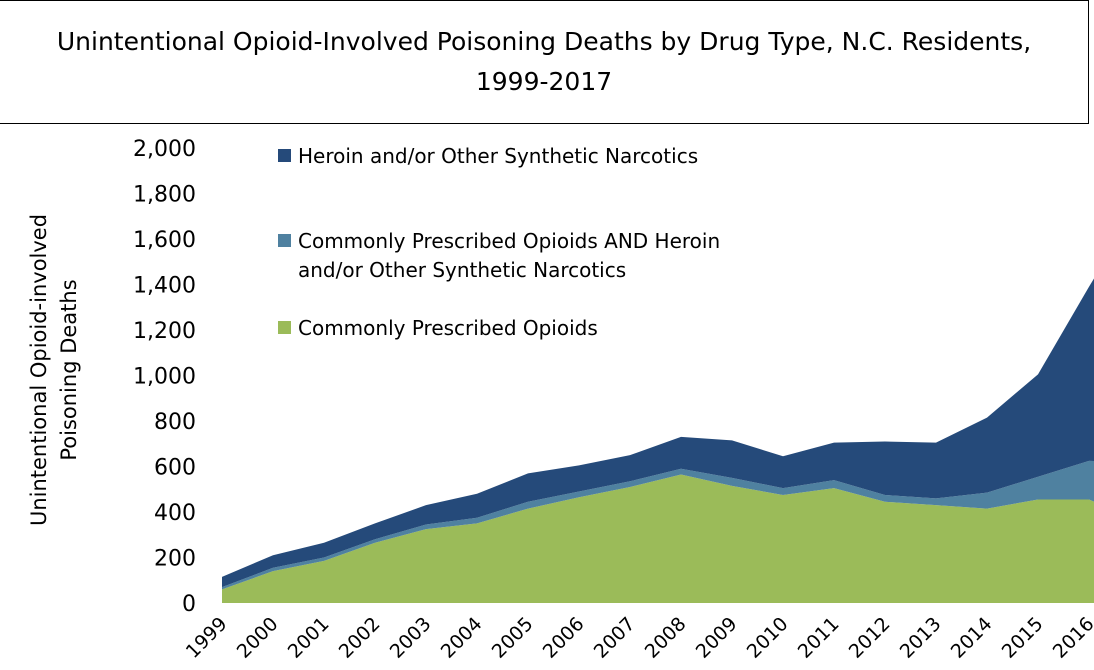  Describe the element at coordinates (164, 149) in the screenshot. I see `y-tick-label: 2,000` at that location.